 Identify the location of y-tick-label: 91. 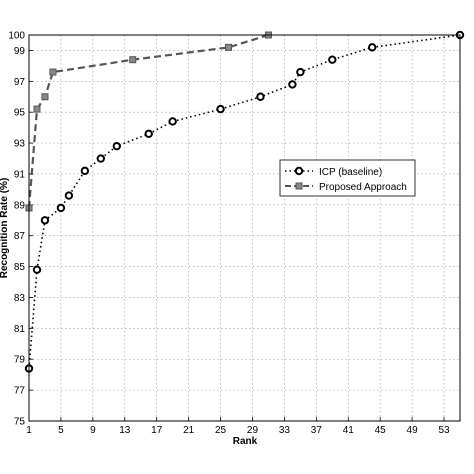
(20, 174).